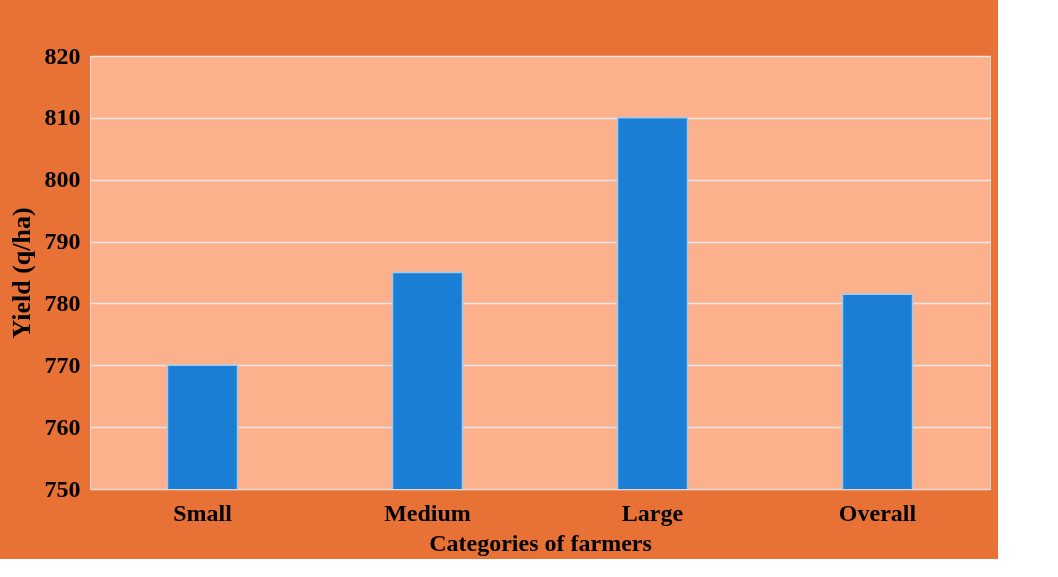  Describe the element at coordinates (62, 488) in the screenshot. I see `y-tick-label: 750` at that location.